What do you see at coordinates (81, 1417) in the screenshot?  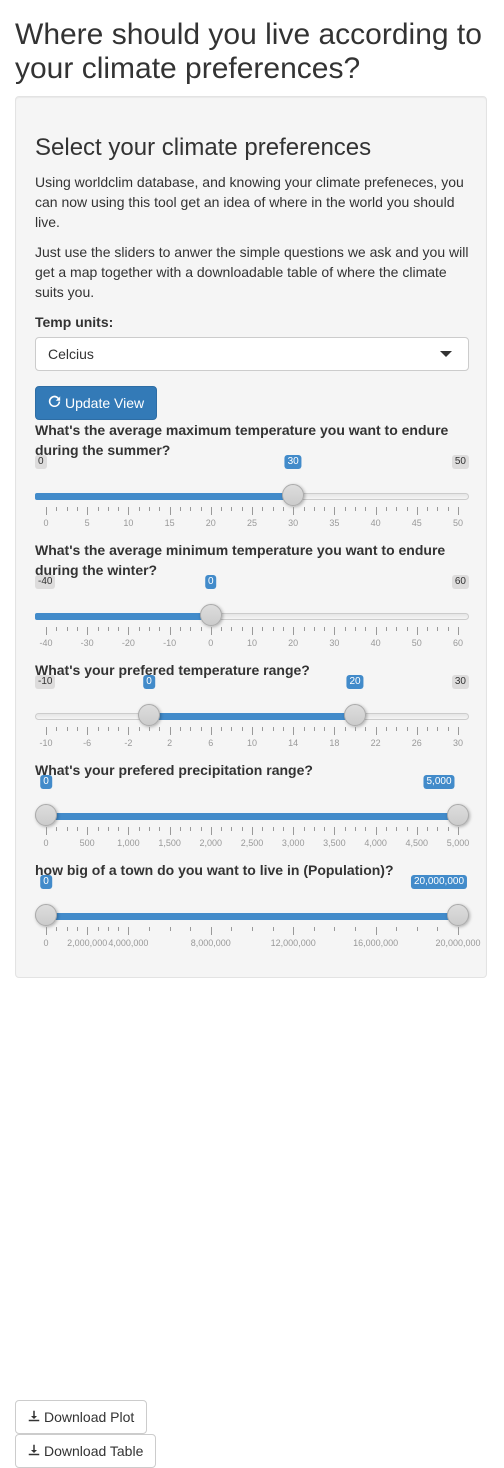 I see `download-plot-button: Download Plot` at bounding box center [81, 1417].